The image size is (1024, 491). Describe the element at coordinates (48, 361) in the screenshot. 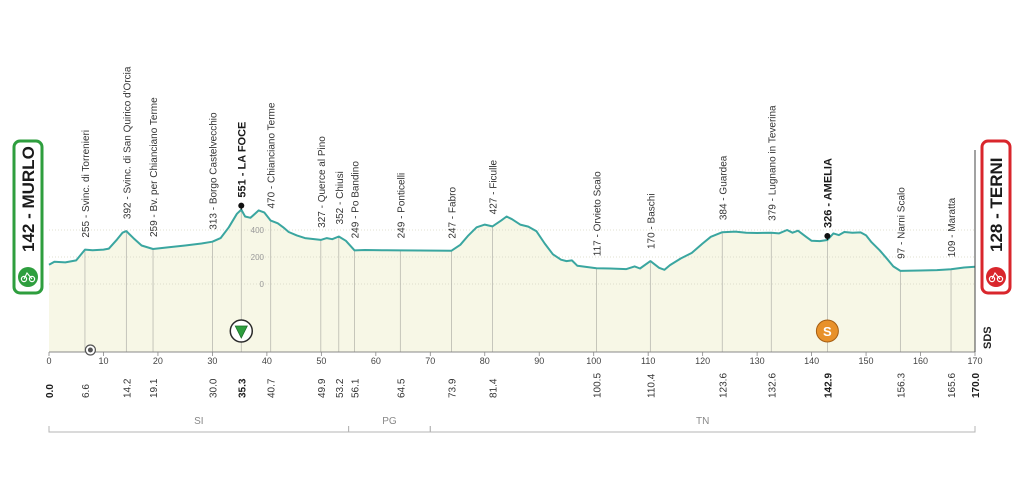

I see `km-tick-label: 0` at that location.